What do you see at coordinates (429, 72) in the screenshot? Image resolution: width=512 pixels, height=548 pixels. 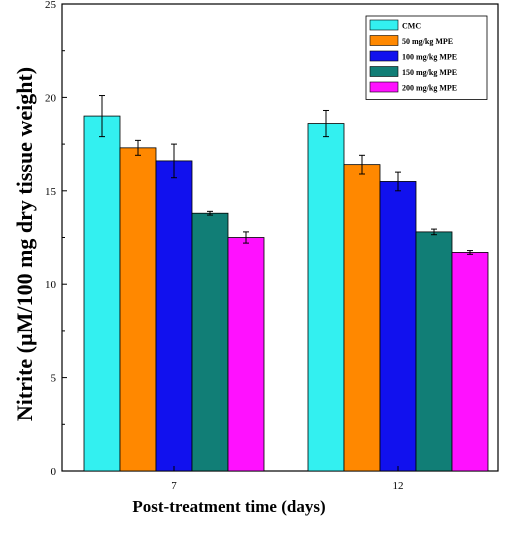 I see `legend-label: 150 mg/kg MPE` at bounding box center [429, 72].